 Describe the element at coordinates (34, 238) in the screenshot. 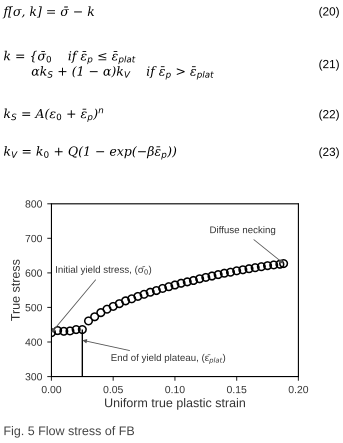

I see `y-tick-label: 700` at that location.